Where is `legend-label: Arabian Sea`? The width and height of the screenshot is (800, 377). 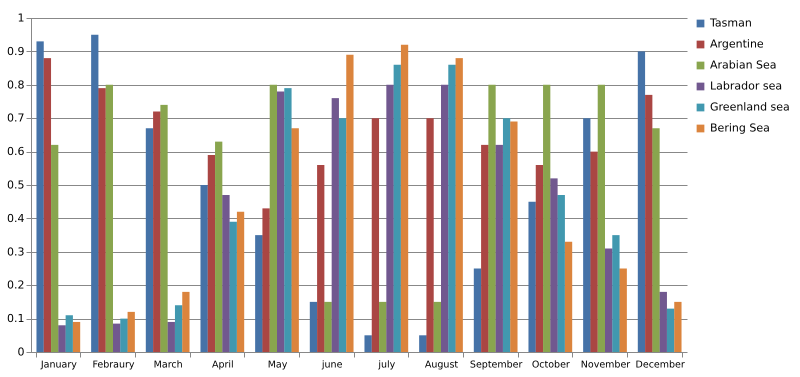 legend-label: Arabian Sea is located at coordinates (743, 65).